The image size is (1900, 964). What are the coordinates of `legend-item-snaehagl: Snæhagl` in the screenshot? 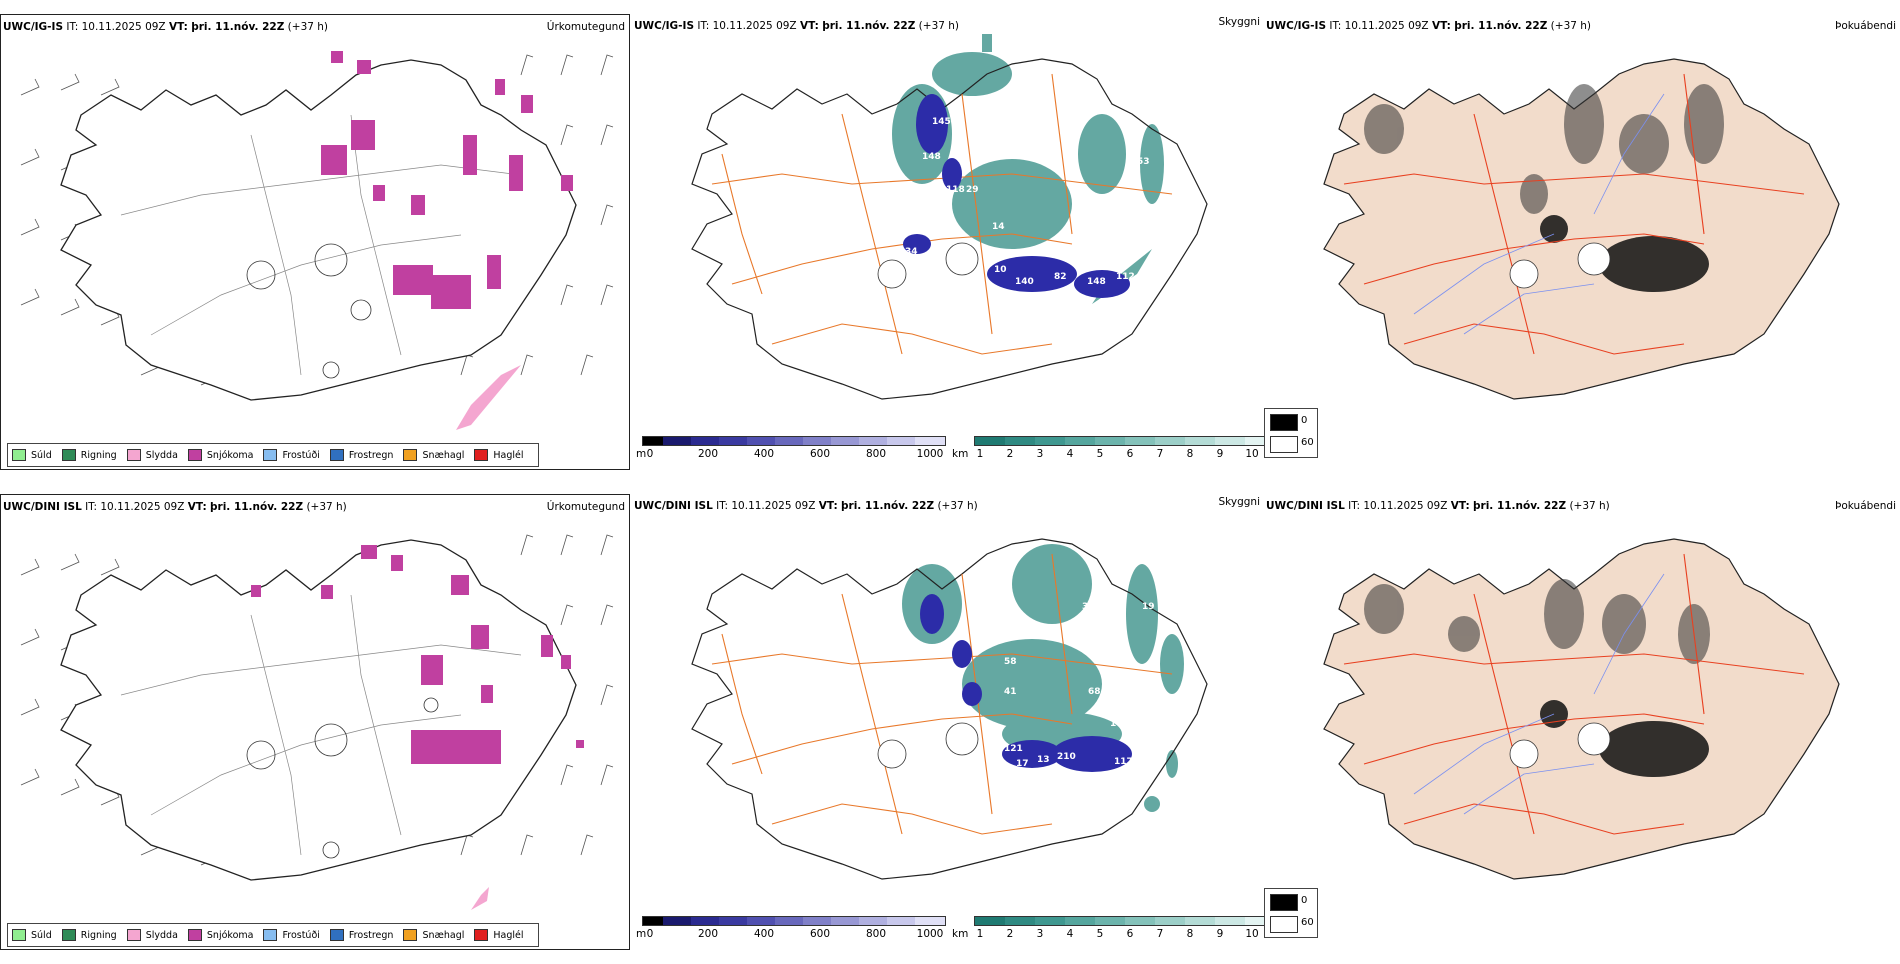 It's located at (433, 455).